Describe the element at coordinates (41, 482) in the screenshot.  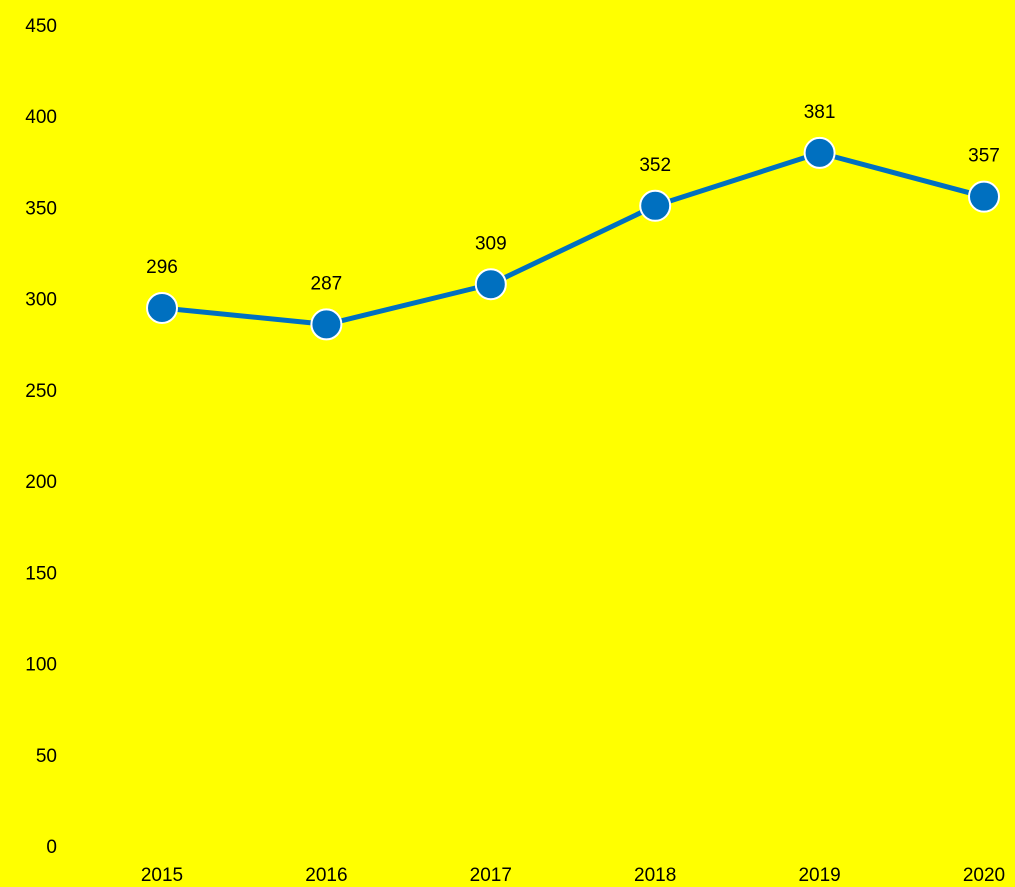
I see `y-tick-label: 200` at that location.